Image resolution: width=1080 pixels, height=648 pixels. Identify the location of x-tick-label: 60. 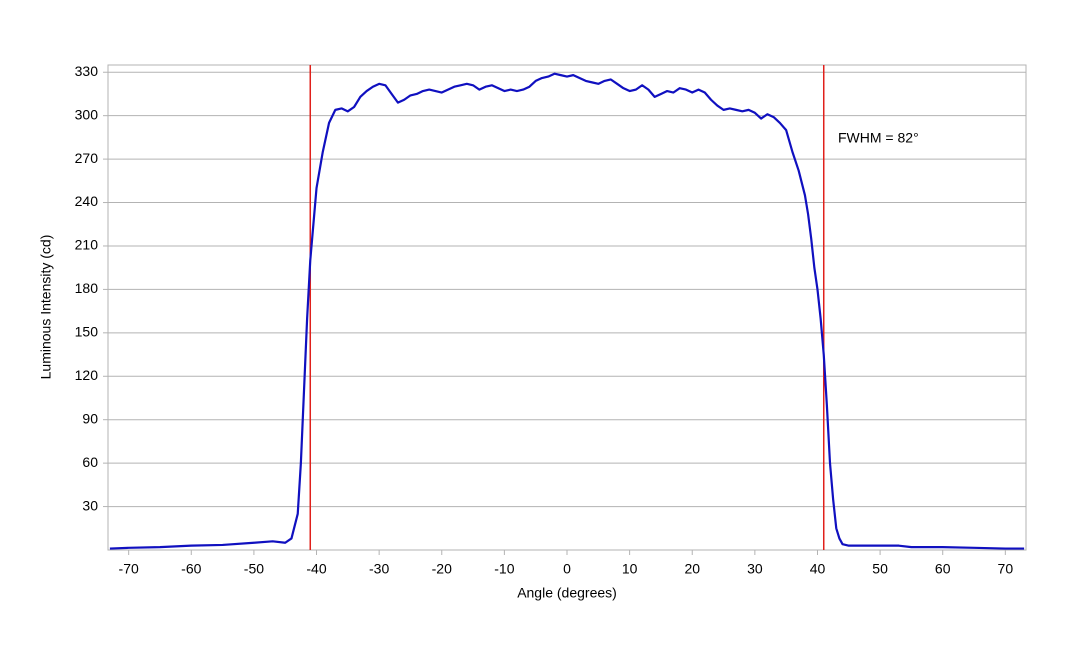
(943, 569).